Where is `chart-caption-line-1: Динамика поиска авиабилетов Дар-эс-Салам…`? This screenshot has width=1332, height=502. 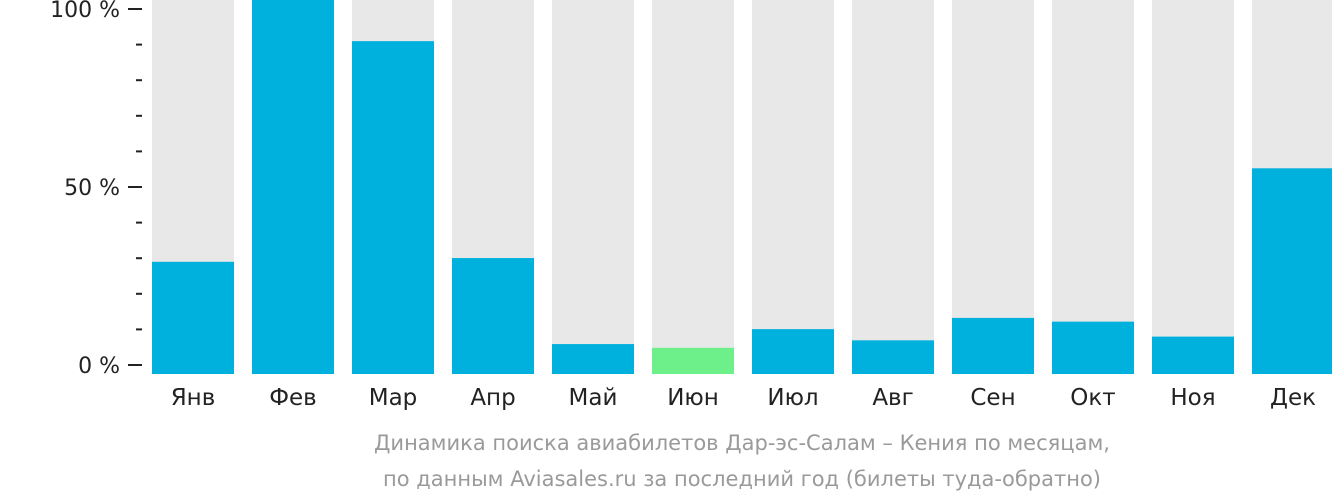
chart-caption-line-1: Динамика поиска авиабилетов Дар-эс-Салам… is located at coordinates (742, 443).